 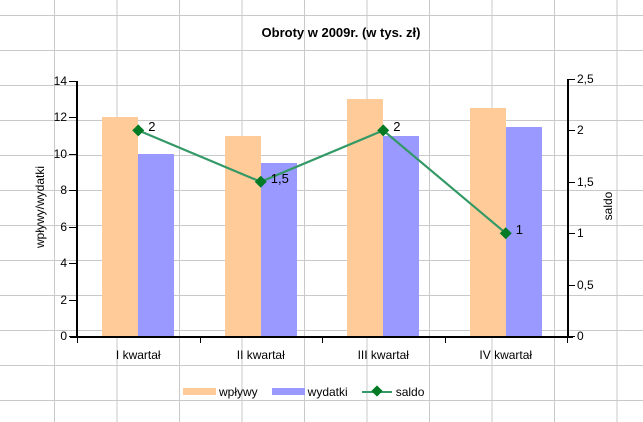 I want to click on left-axis-tick-label: 14, so click(x=60, y=81).